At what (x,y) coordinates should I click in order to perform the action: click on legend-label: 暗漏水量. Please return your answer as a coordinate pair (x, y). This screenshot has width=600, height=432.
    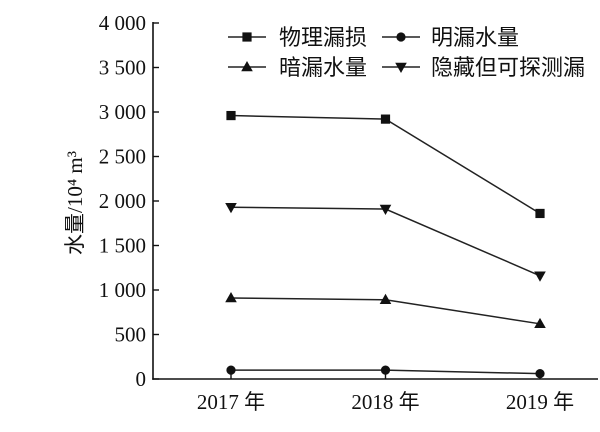
    Looking at the image, I should click on (323, 67).